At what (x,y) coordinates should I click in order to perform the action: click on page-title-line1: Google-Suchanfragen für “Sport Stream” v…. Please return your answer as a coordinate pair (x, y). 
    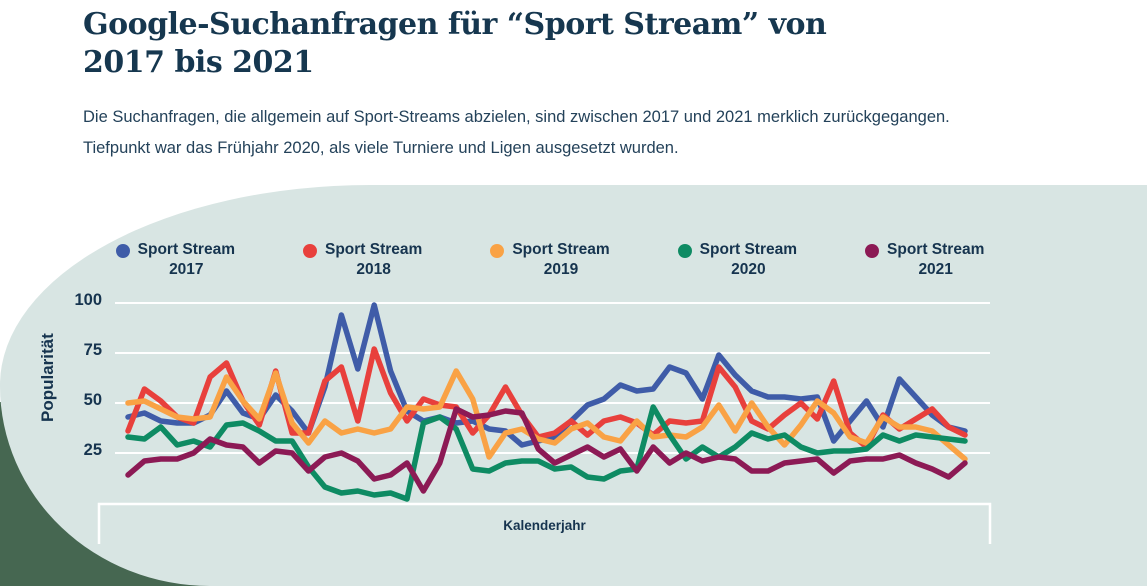
    Looking at the image, I should click on (455, 24).